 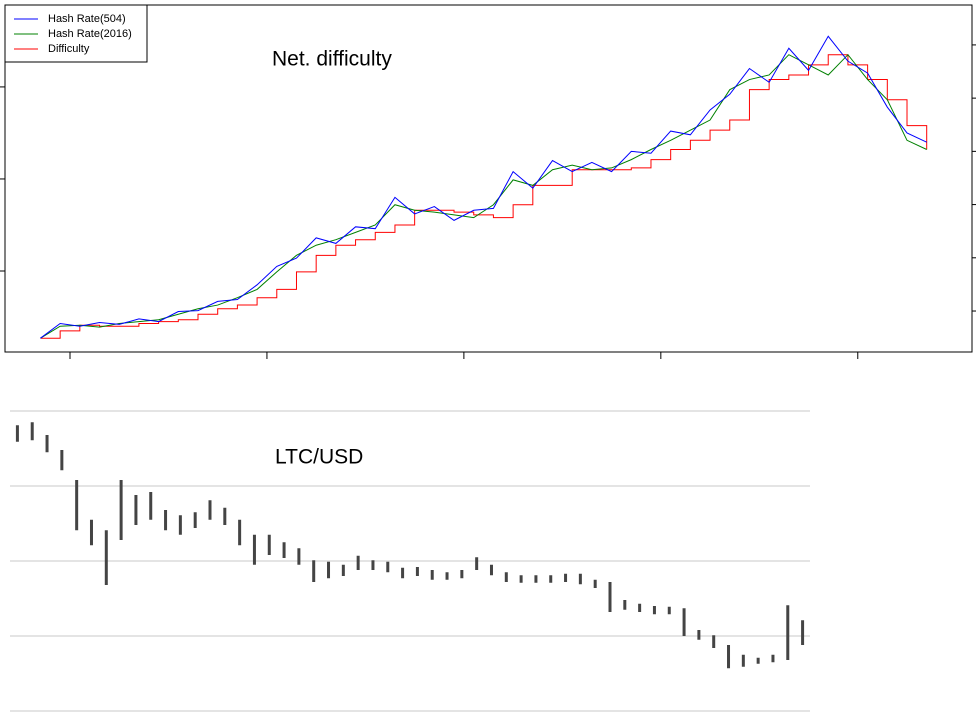 I want to click on chart-title: Net. difficulty, so click(x=332, y=59).